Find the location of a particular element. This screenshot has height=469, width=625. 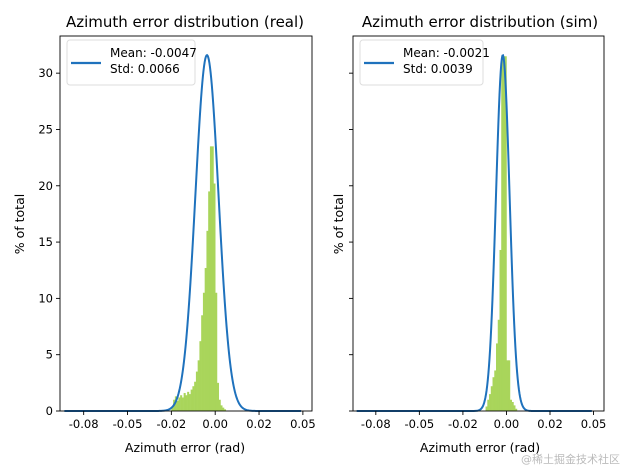

title-real: Azimuth error distribution (real) is located at coordinates (185, 22).